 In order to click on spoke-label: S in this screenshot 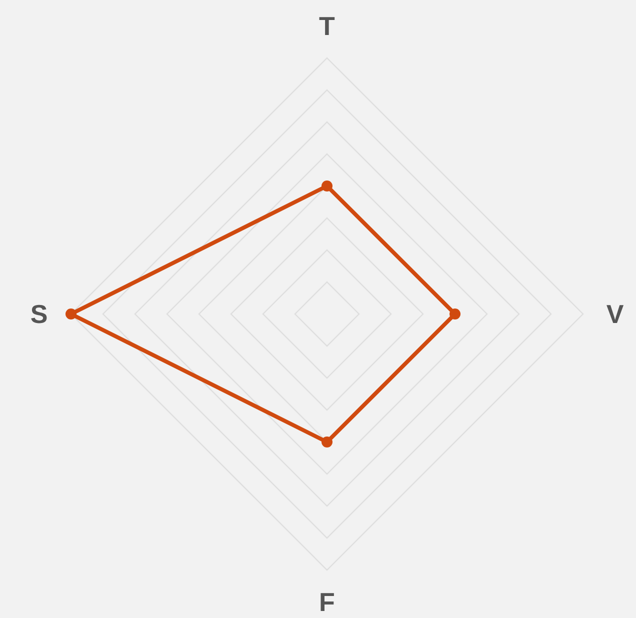, I will do `click(39, 314)`.